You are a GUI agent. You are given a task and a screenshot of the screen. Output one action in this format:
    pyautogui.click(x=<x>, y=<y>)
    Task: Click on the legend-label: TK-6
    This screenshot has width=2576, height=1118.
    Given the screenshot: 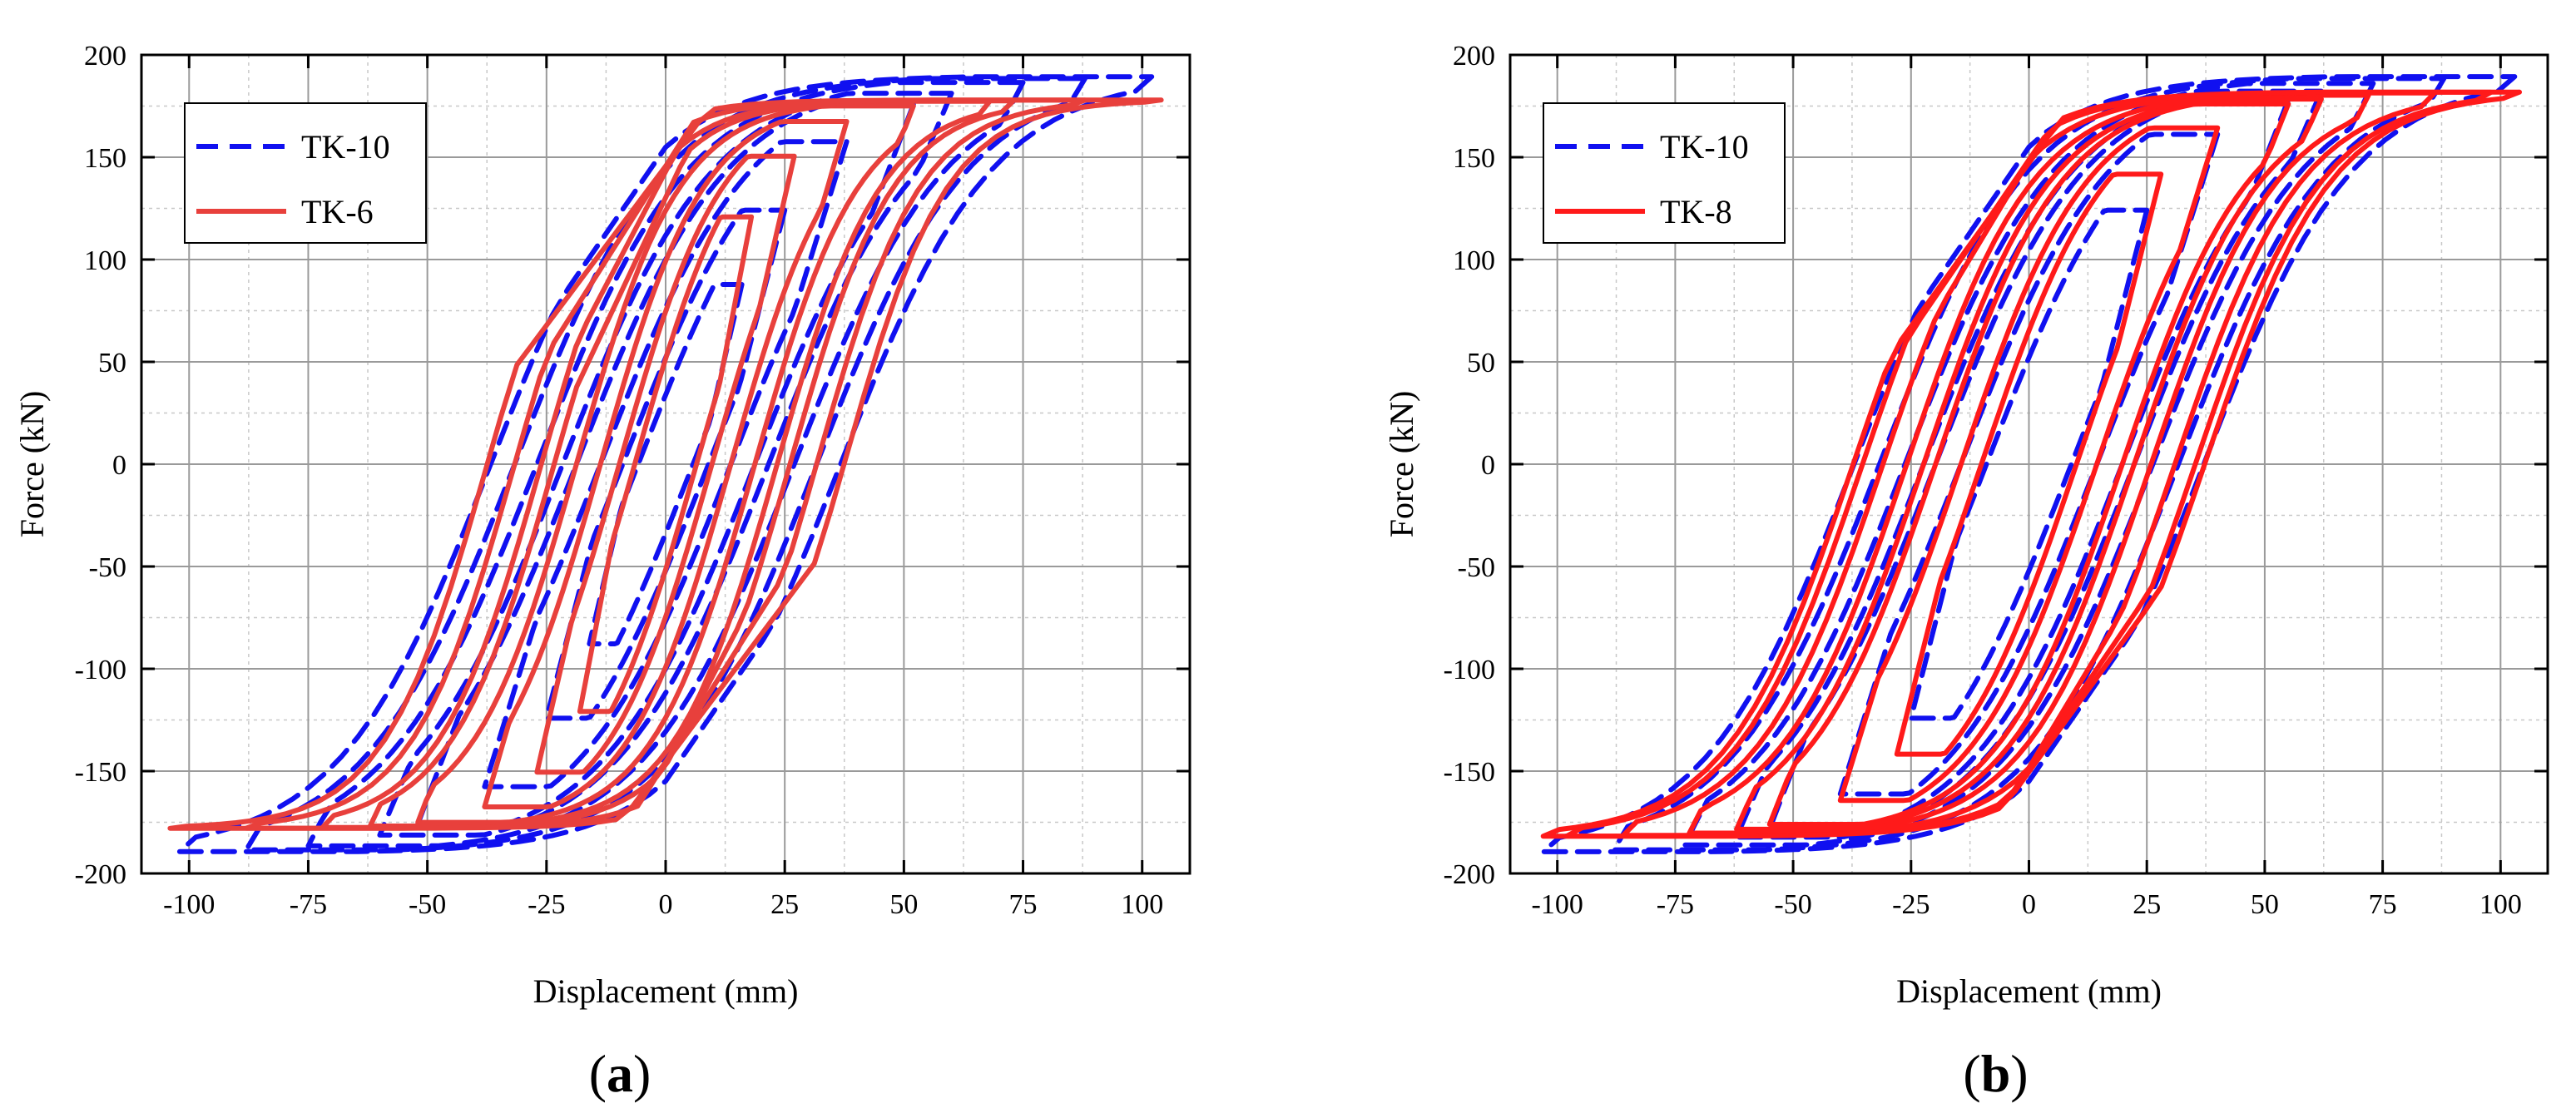 What is the action you would take?
    pyautogui.click(x=338, y=212)
    